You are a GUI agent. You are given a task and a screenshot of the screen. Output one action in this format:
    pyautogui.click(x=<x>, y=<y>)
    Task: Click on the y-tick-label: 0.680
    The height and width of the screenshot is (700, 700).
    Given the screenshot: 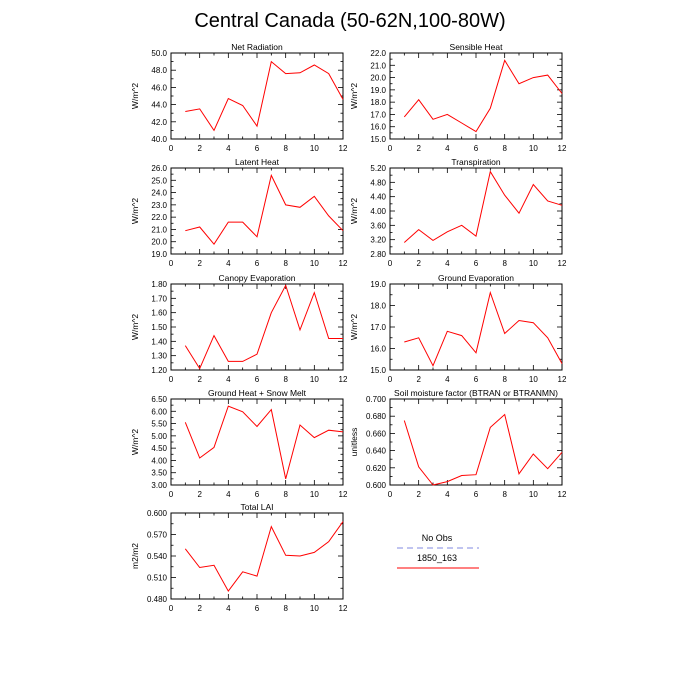 What is the action you would take?
    pyautogui.click(x=376, y=416)
    